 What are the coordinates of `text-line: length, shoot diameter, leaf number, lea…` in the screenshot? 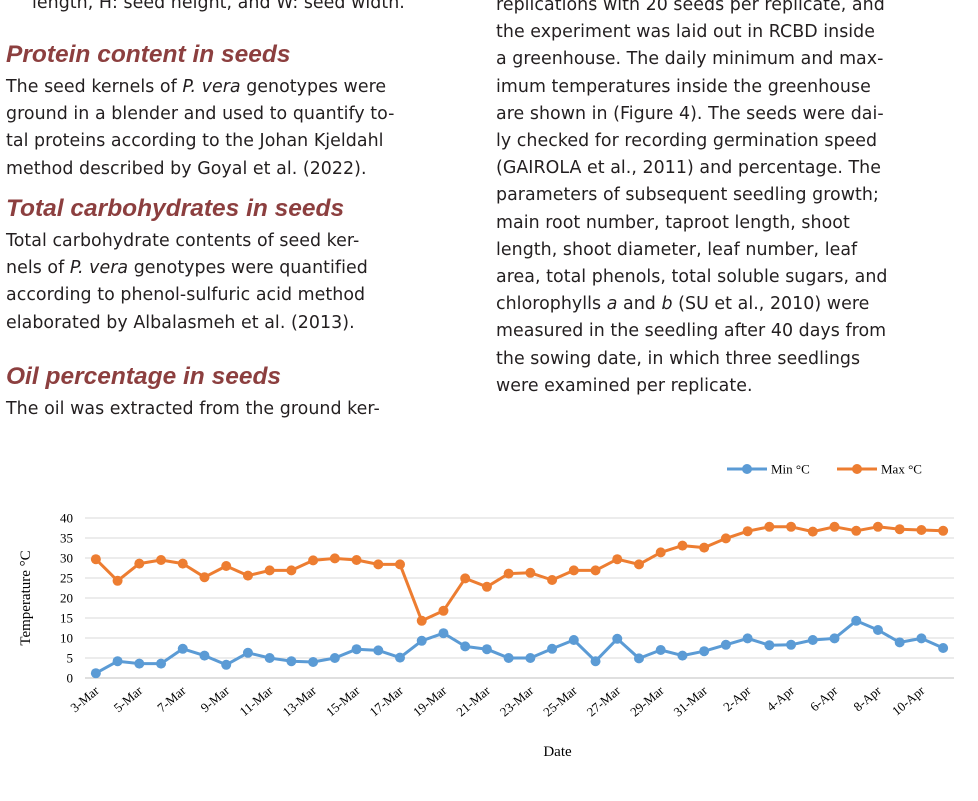 It's located at (677, 249).